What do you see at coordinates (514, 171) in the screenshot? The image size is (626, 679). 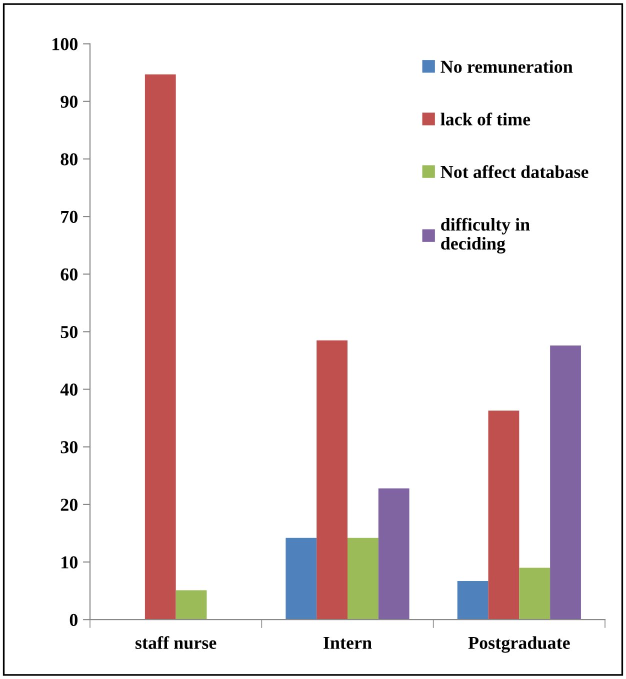 I see `legend-label: Not affect database` at bounding box center [514, 171].